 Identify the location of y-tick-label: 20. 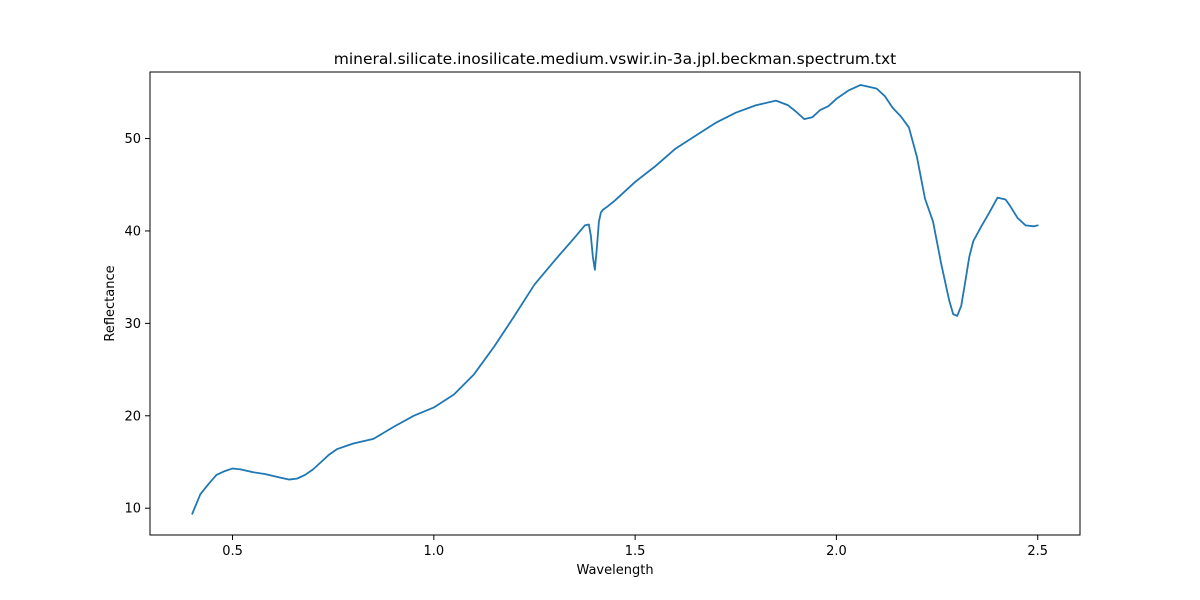
(132, 416).